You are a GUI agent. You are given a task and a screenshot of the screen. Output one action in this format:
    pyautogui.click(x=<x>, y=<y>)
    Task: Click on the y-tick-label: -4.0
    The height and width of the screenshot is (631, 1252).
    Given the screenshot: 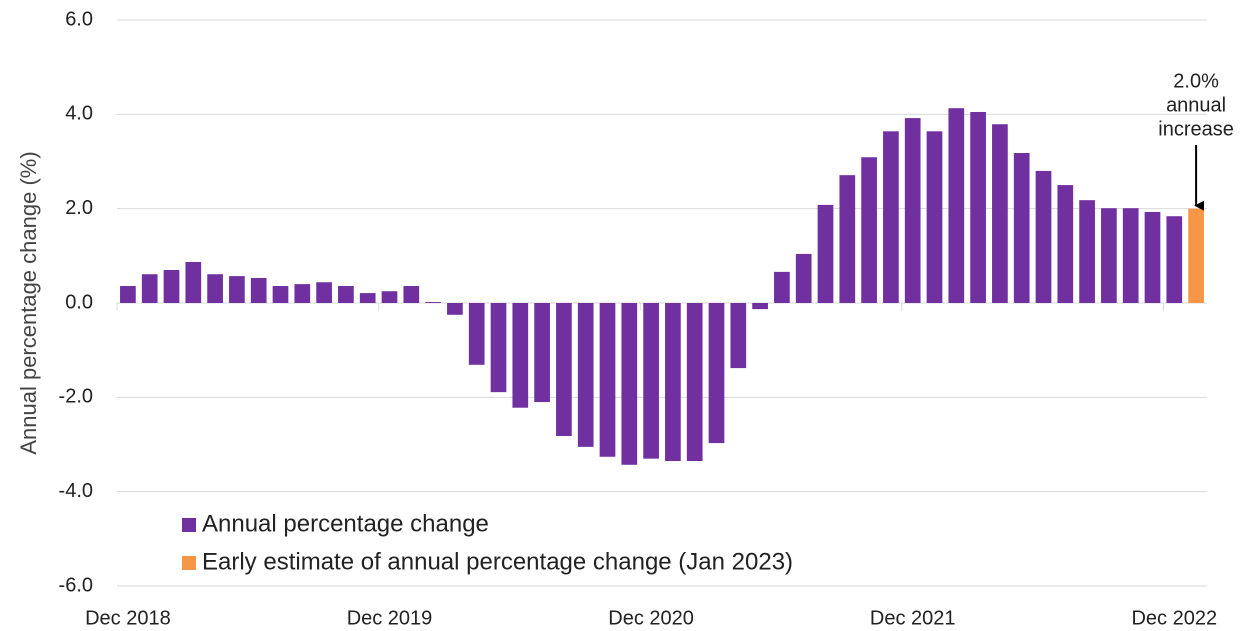 What is the action you would take?
    pyautogui.click(x=76, y=491)
    